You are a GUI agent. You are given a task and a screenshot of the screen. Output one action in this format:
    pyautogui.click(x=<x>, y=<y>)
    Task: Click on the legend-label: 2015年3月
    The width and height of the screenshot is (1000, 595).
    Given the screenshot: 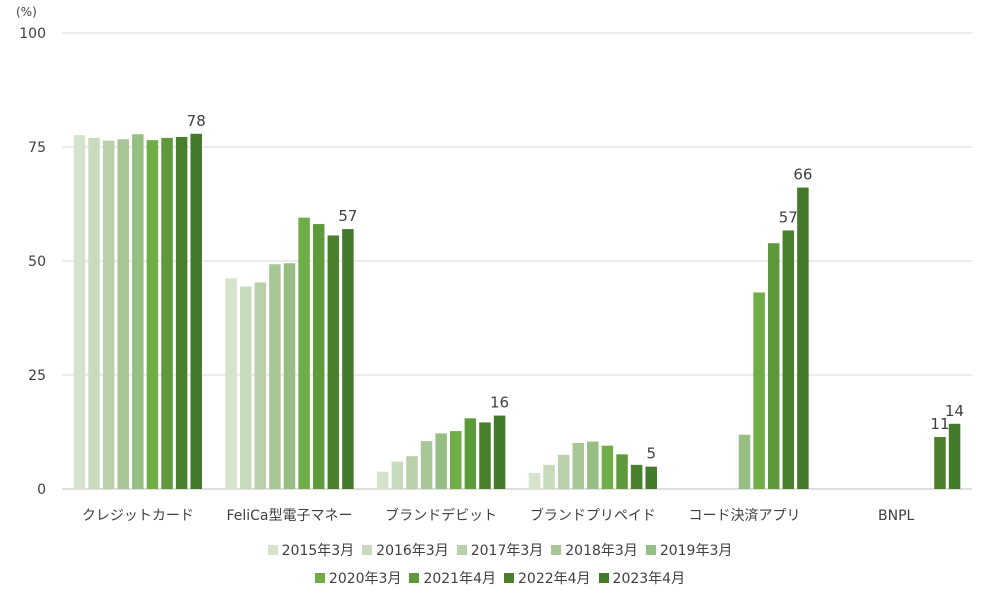 What is the action you would take?
    pyautogui.click(x=318, y=551)
    